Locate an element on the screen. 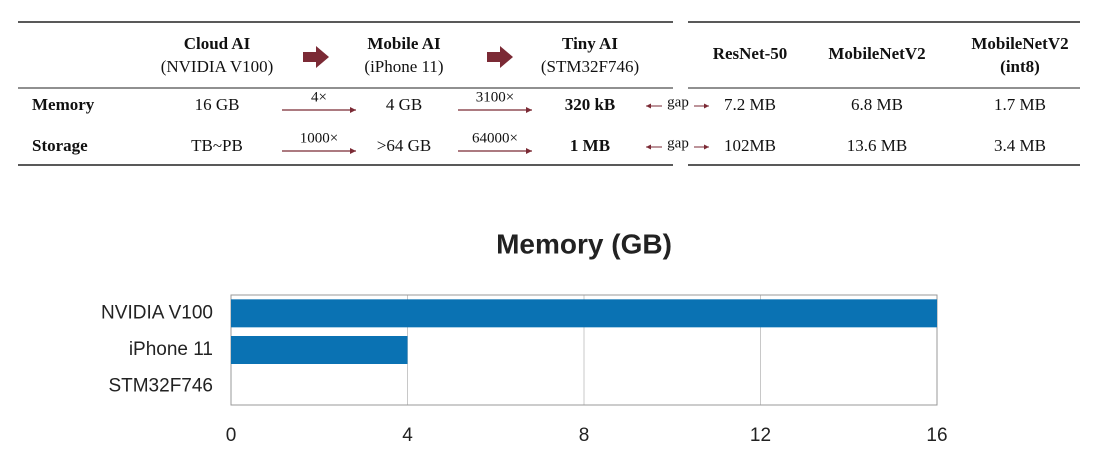 The width and height of the screenshot is (1105, 461). column-title: Mobile AI is located at coordinates (404, 43).